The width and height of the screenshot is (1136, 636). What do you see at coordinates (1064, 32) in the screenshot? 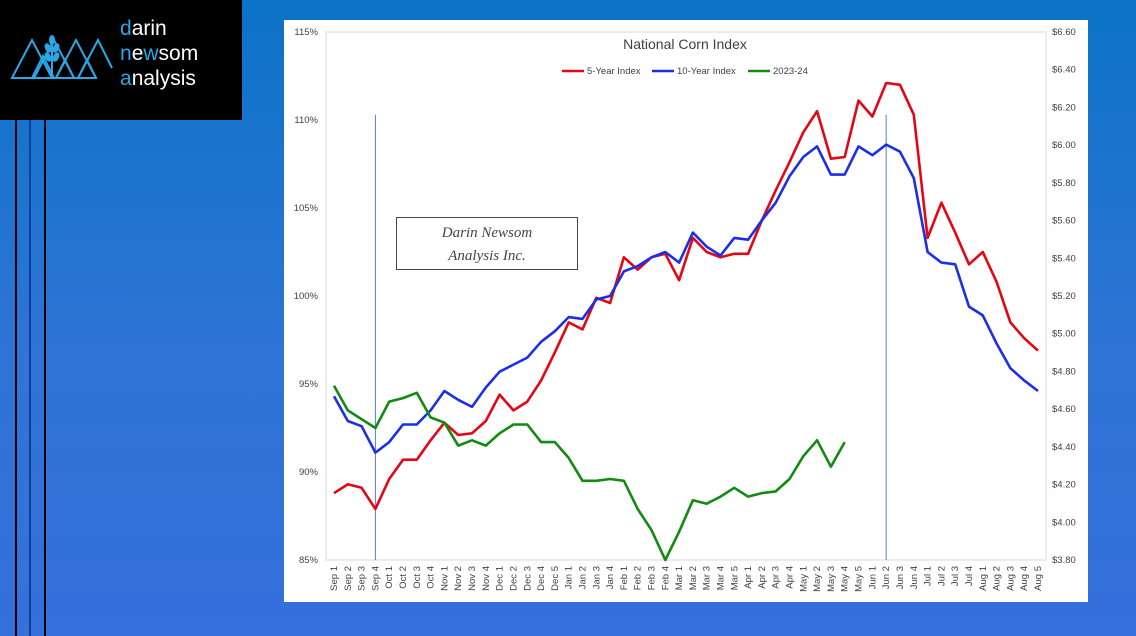
I see `right-axis-tick: $6.60` at bounding box center [1064, 32].